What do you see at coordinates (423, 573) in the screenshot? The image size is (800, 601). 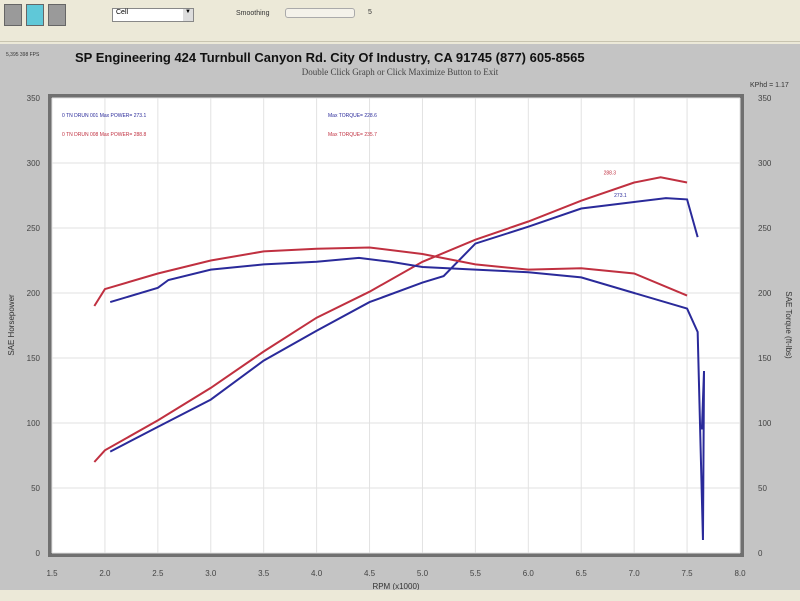 I see `x-tick-label: 5.0` at bounding box center [423, 573].